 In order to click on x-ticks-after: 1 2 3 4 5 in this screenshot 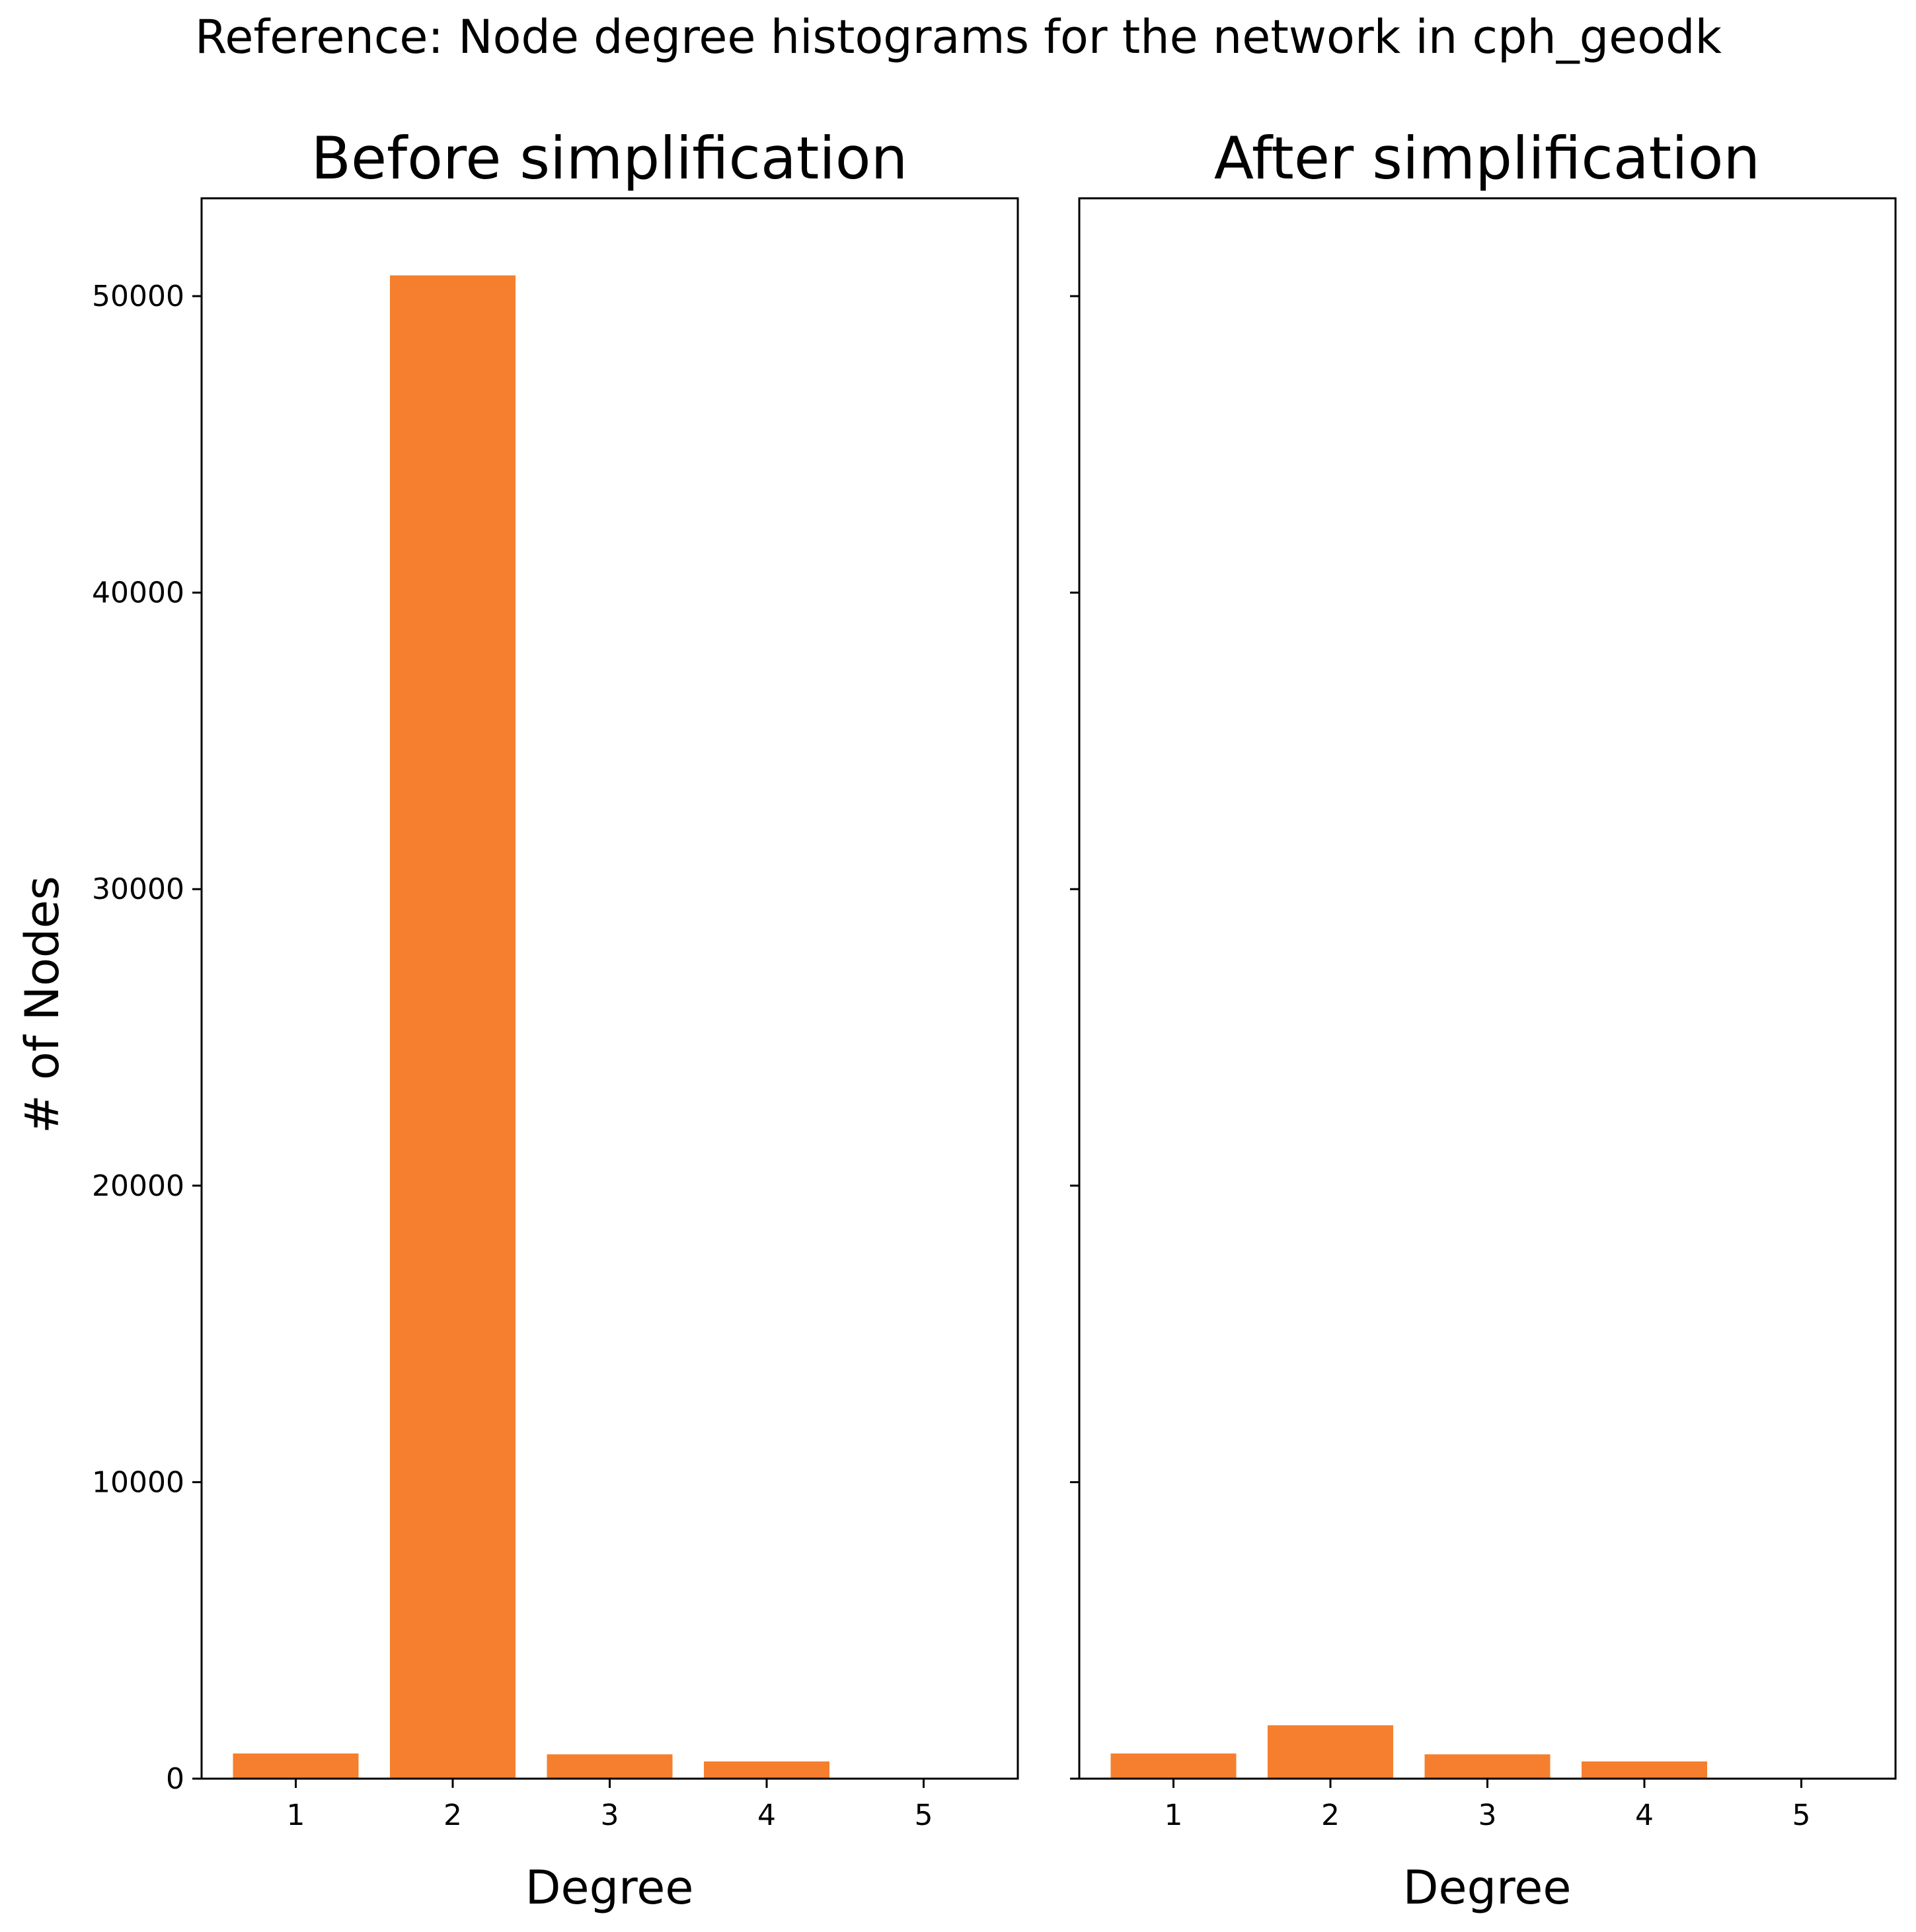, I will do `click(1488, 1805)`.